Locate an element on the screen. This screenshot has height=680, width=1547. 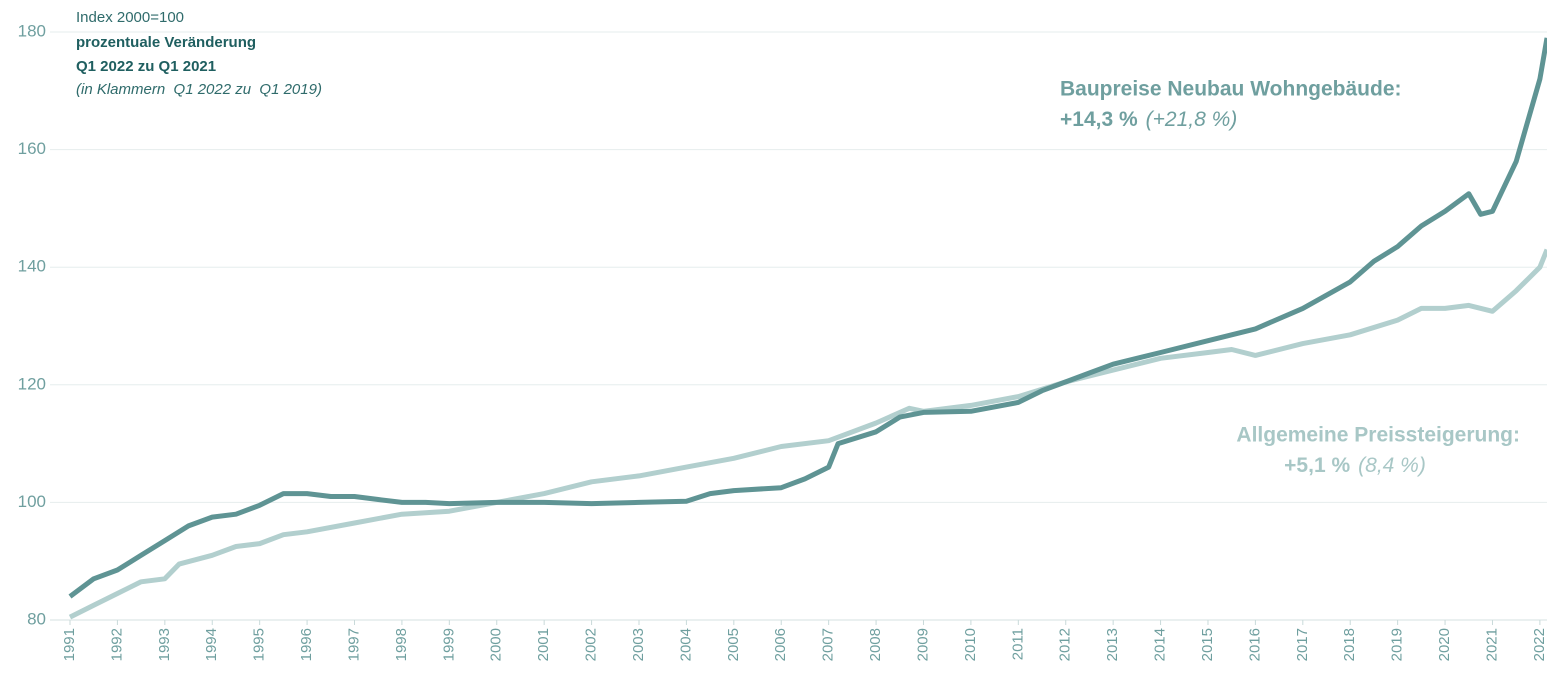
x-tick-label: 2012 is located at coordinates (1065, 644).